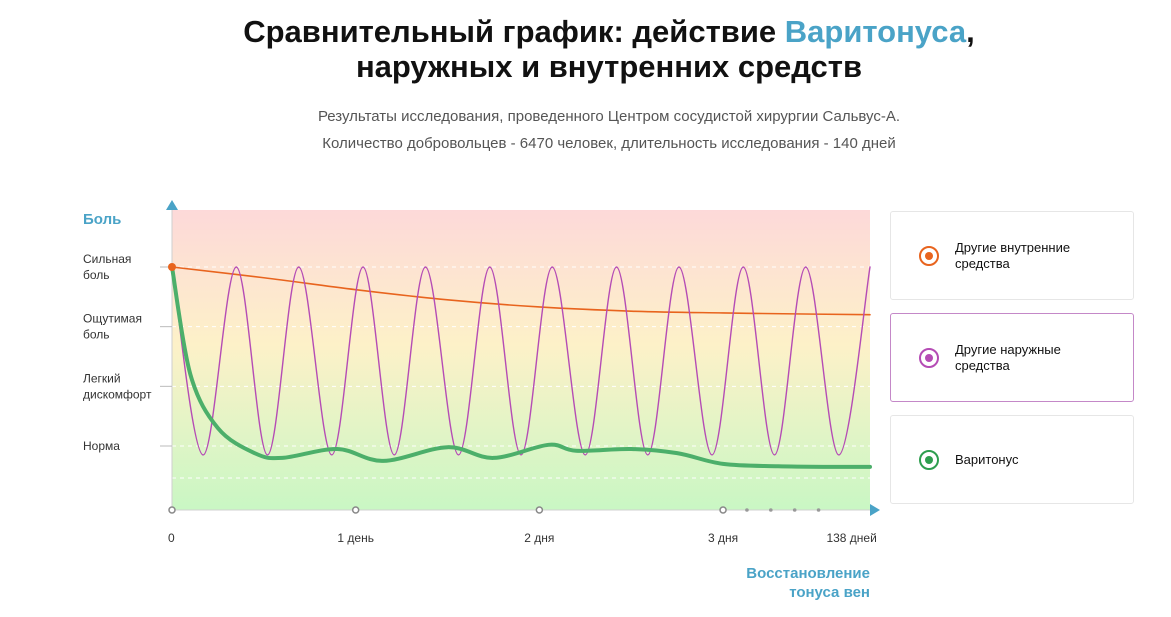 This screenshot has height=617, width=1171. I want to click on x-tick-labels: 0 1 день 2 дня 3 дня 138 дней, so click(522, 525).